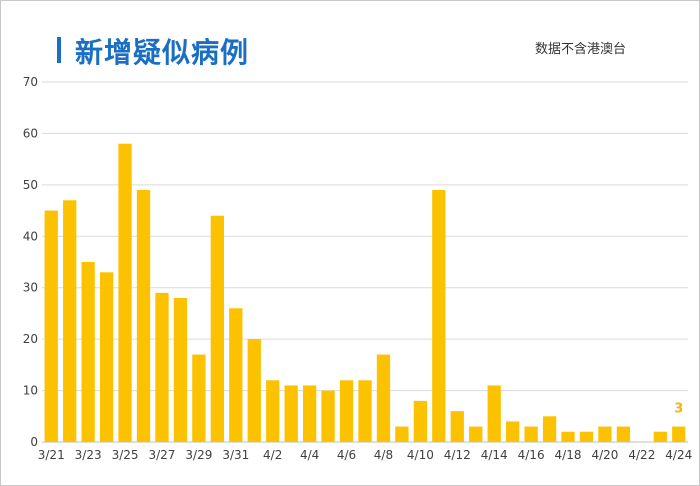 Image resolution: width=700 pixels, height=486 pixels. I want to click on x-tick-label: 4/10, so click(420, 455).